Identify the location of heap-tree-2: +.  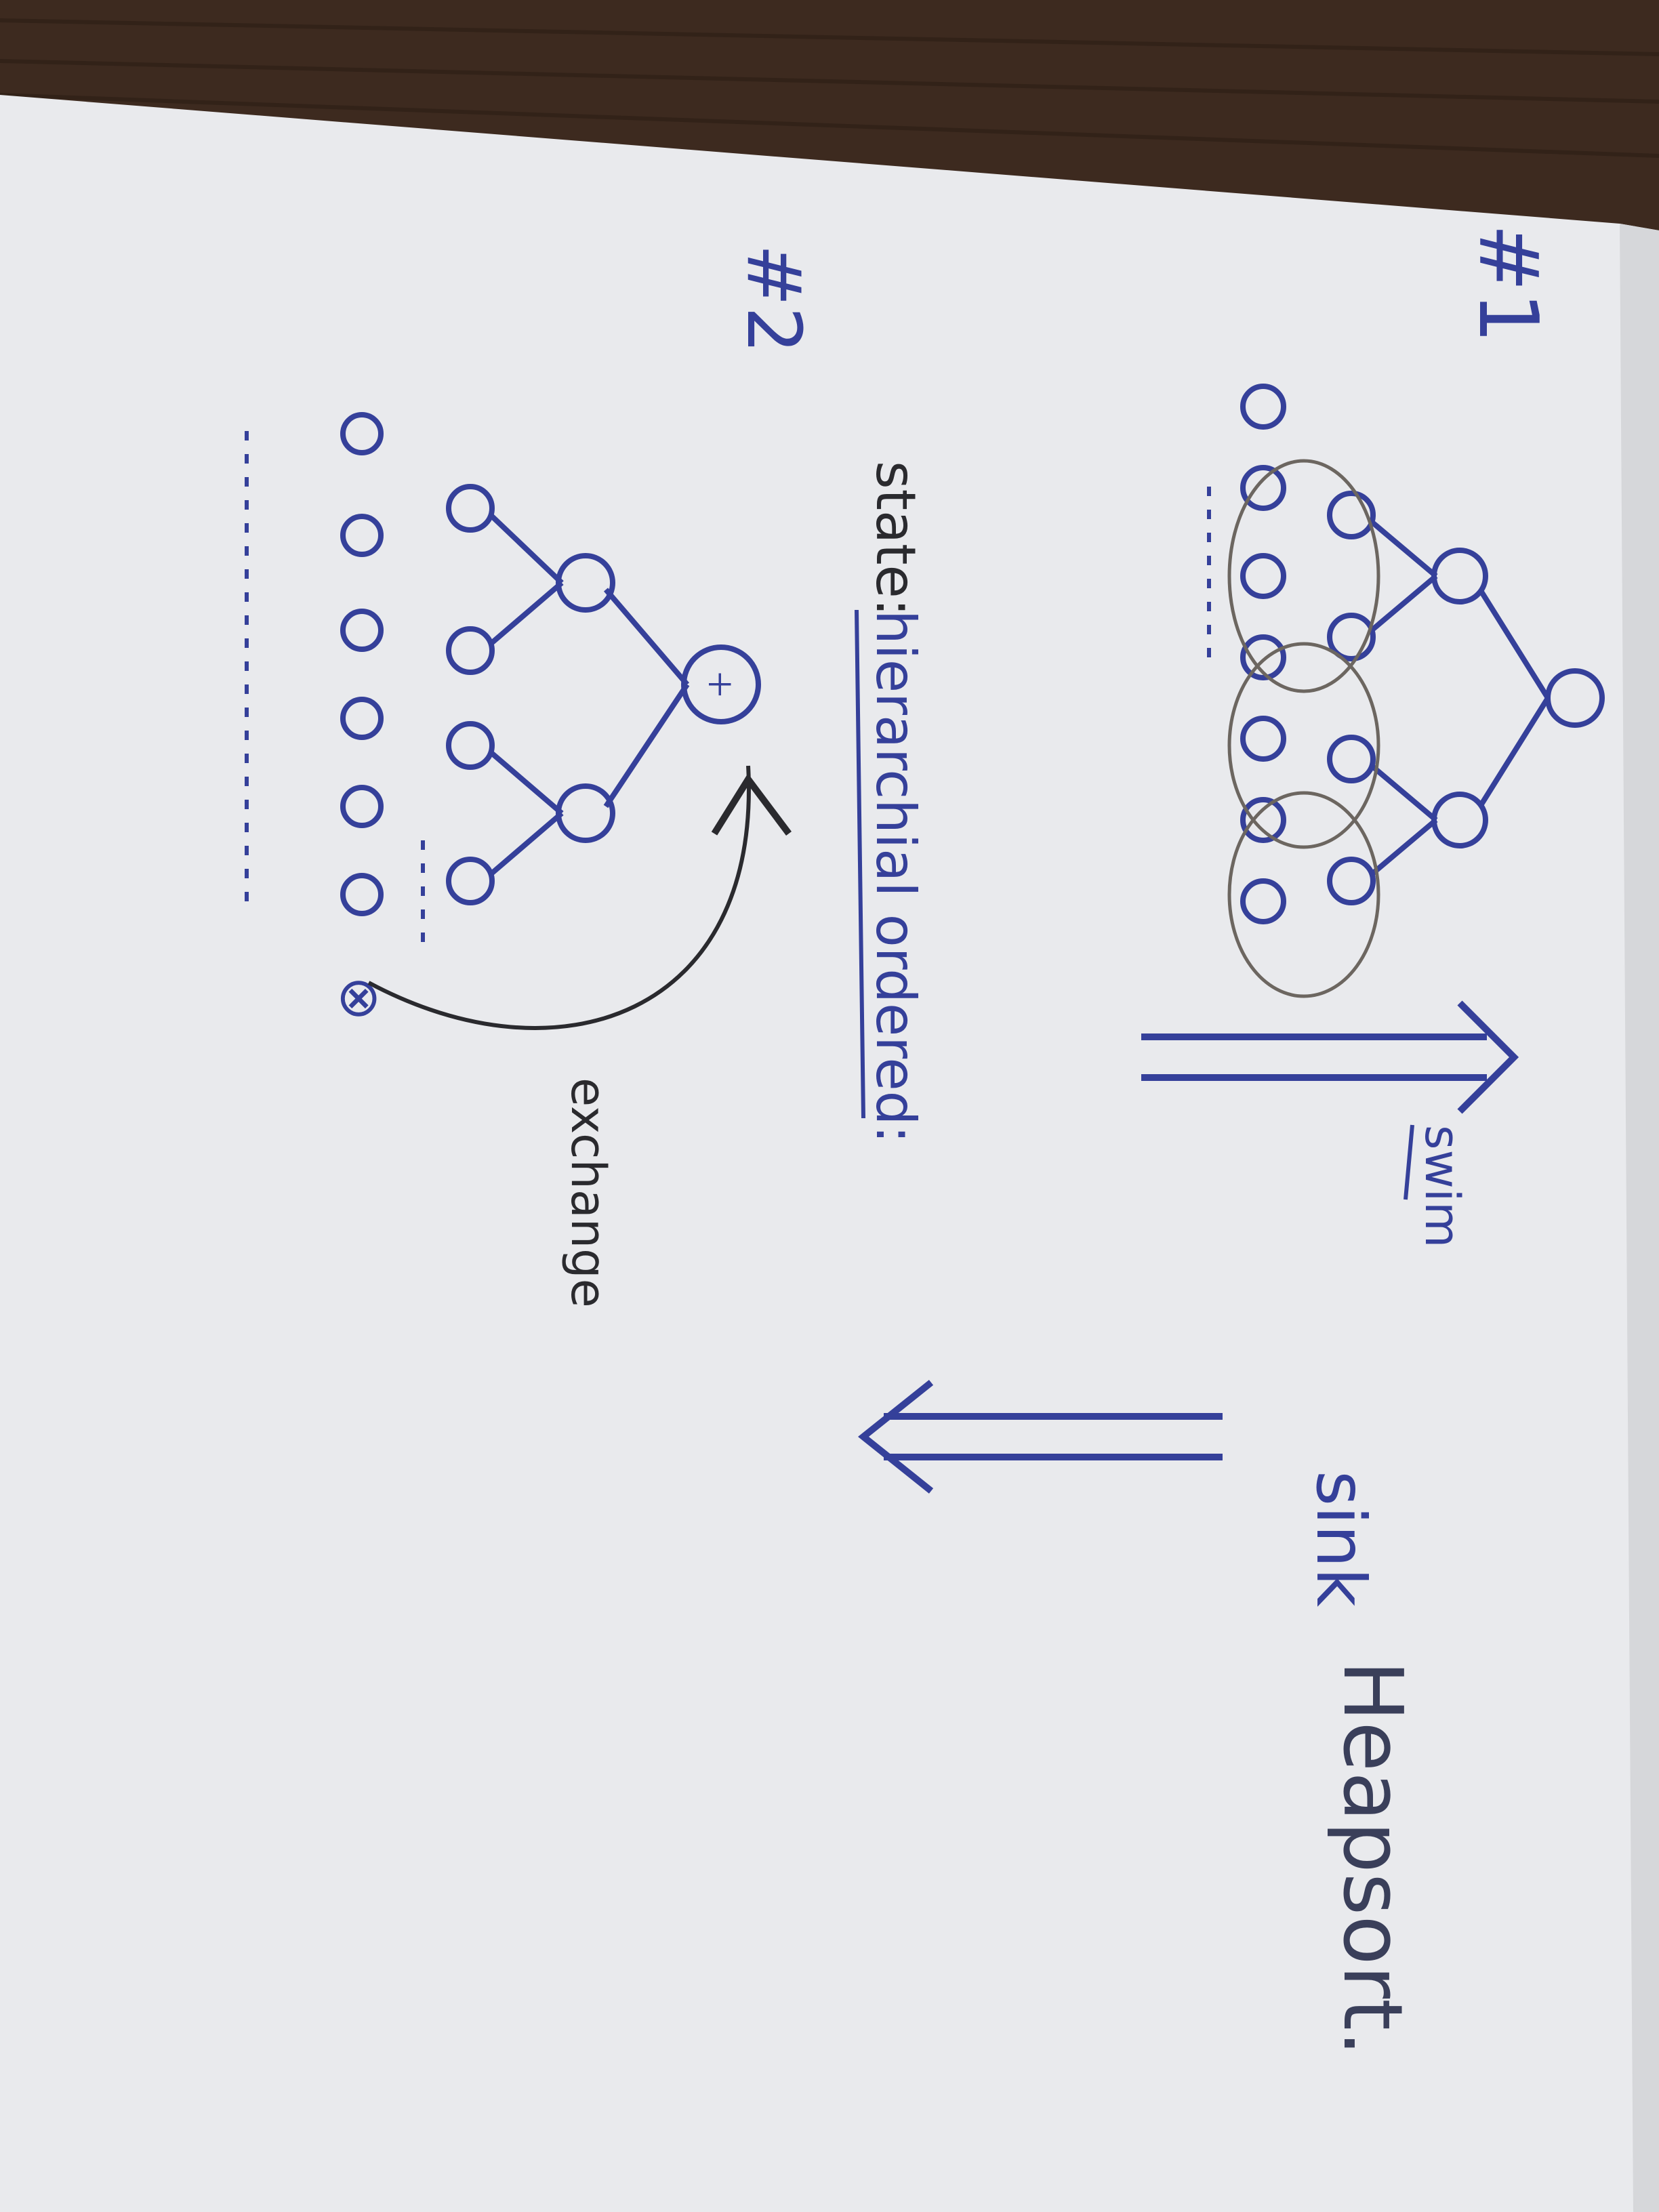
(550, 664).